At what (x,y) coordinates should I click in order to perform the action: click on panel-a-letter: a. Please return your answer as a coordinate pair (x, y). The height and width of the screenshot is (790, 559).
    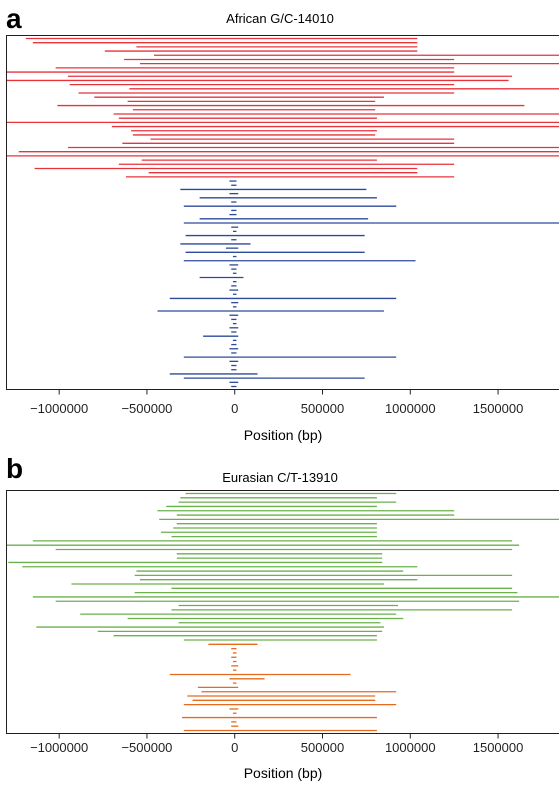
    Looking at the image, I should click on (14, 18).